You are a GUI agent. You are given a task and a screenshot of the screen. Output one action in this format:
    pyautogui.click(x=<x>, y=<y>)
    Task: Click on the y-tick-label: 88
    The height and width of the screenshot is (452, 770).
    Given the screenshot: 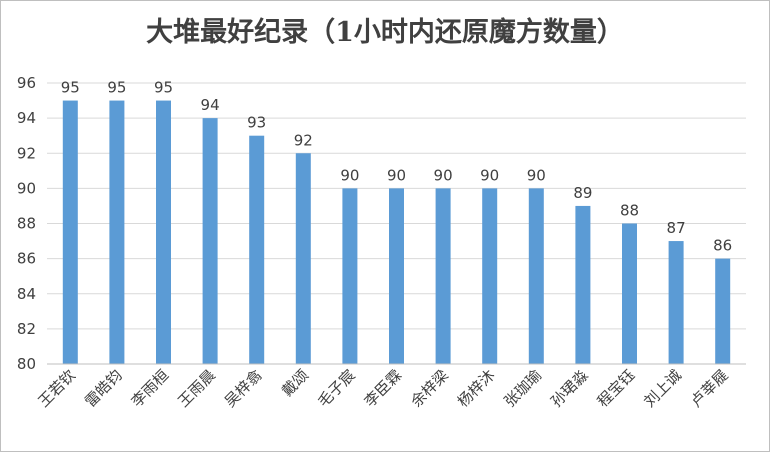 What is the action you would take?
    pyautogui.click(x=26, y=224)
    